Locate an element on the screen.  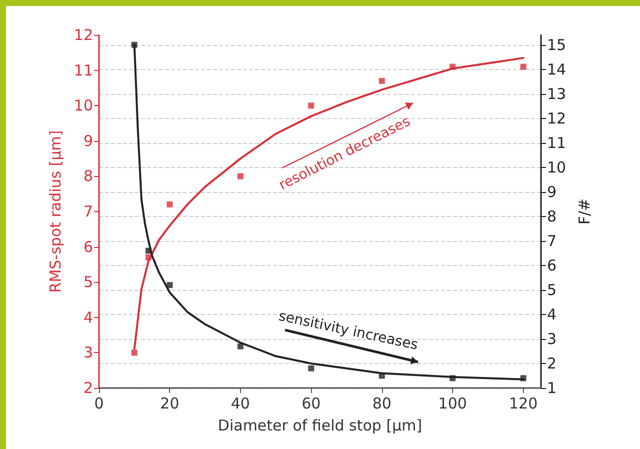
y-axis-title: RMS-spot radius [µm] is located at coordinates (55, 211).